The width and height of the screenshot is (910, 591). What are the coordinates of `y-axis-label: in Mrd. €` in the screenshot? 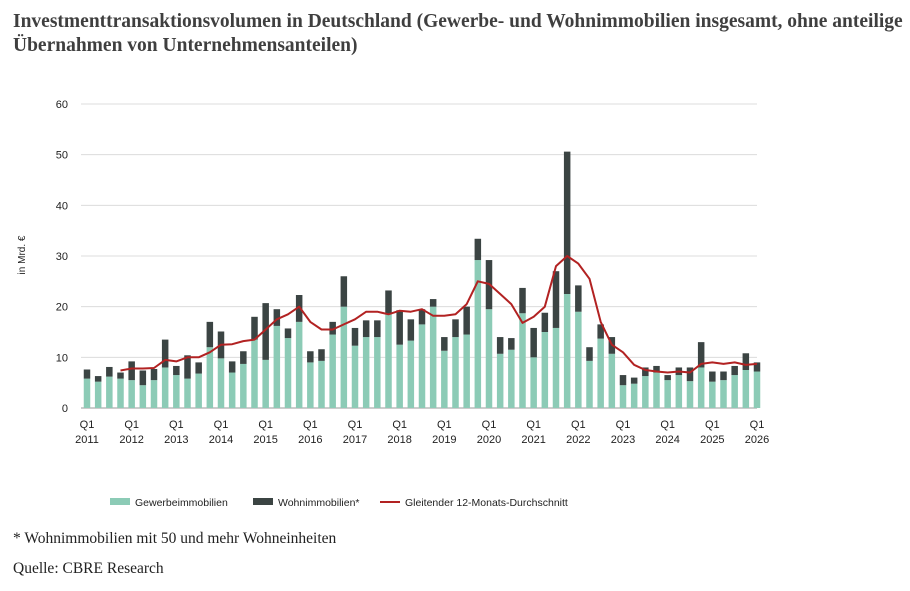 It's located at (22, 254).